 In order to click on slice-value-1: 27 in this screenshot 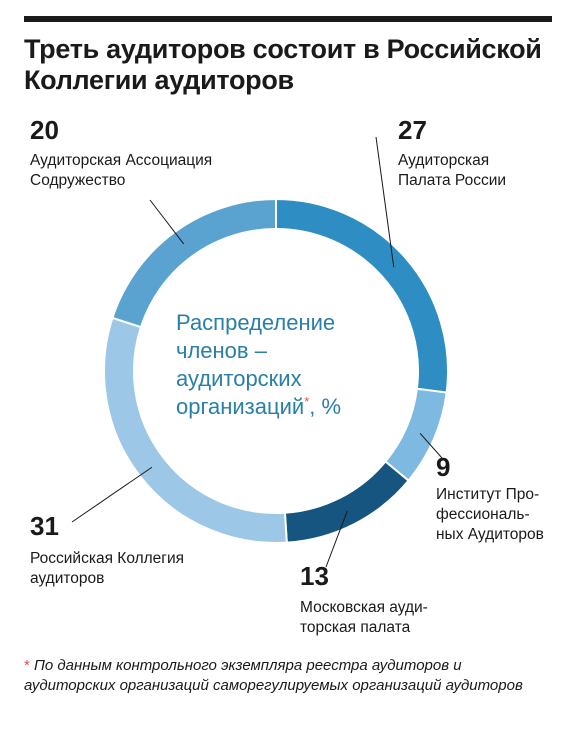, I will do `click(412, 130)`.